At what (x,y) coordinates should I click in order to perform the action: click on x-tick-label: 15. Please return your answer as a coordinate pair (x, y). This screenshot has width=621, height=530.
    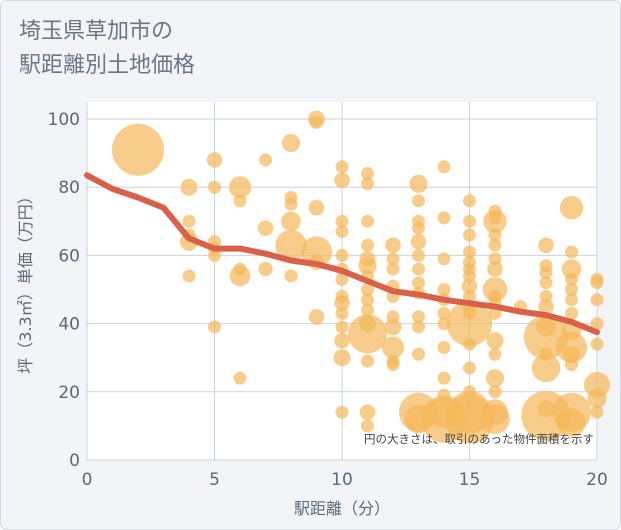
    Looking at the image, I should click on (470, 480).